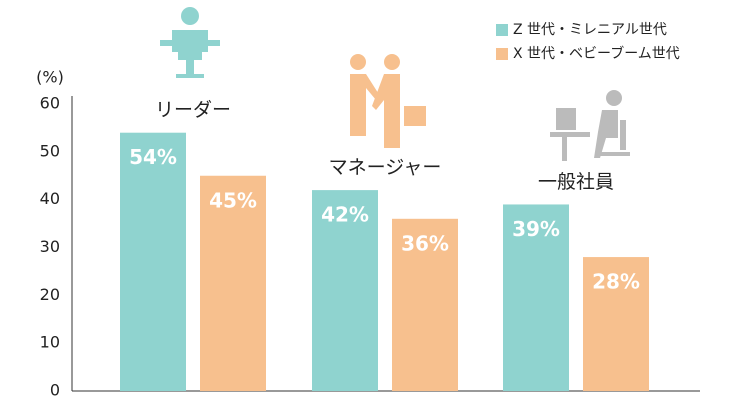  What do you see at coordinates (425, 243) in the screenshot?
I see `value-label: 36%` at bounding box center [425, 243].